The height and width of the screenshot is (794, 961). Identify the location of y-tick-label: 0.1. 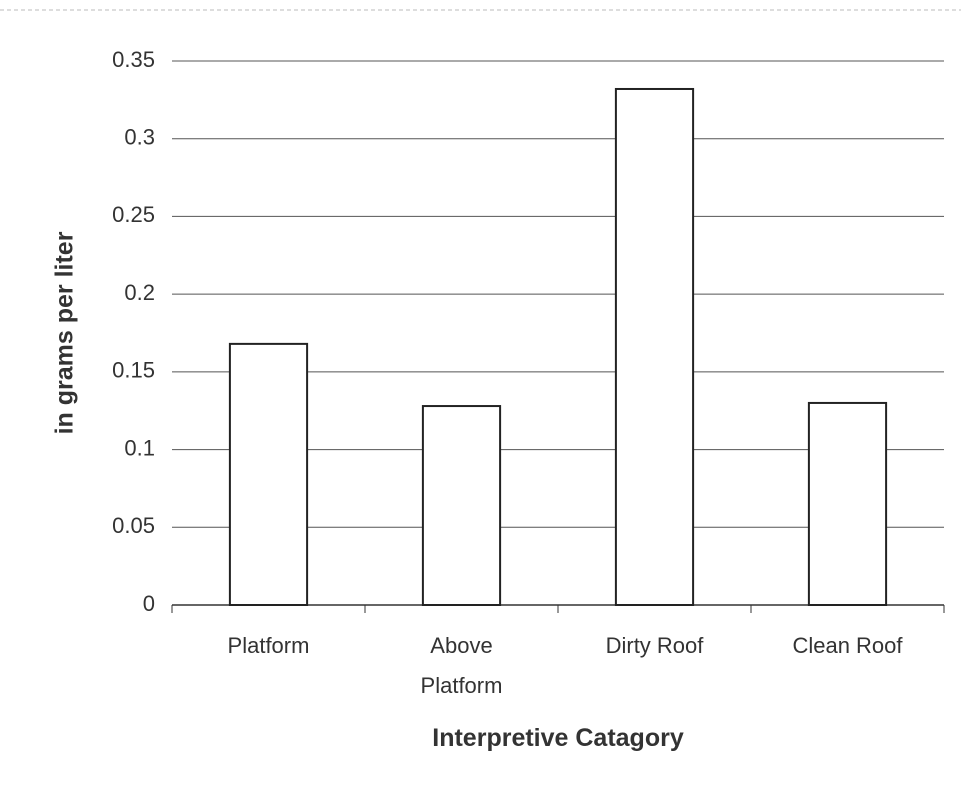
(139, 447).